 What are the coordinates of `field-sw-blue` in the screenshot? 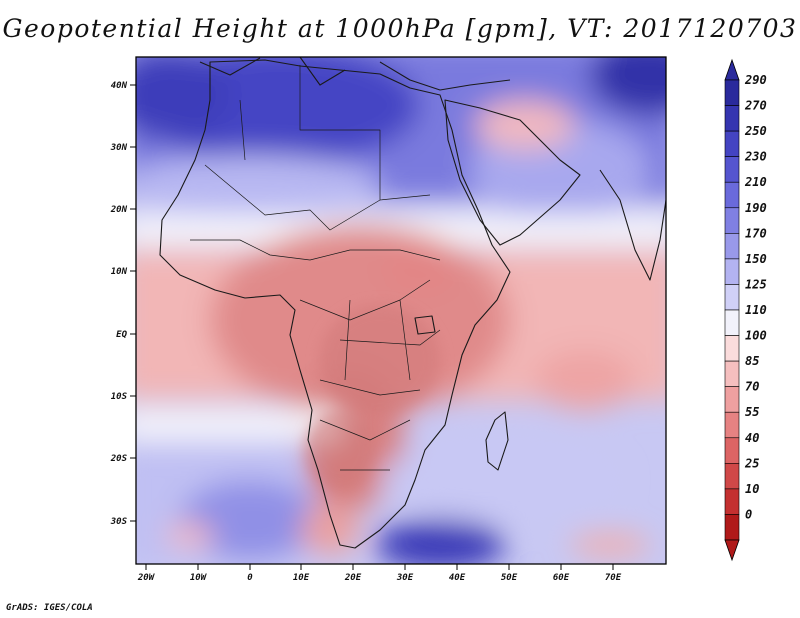 It's located at (250, 520).